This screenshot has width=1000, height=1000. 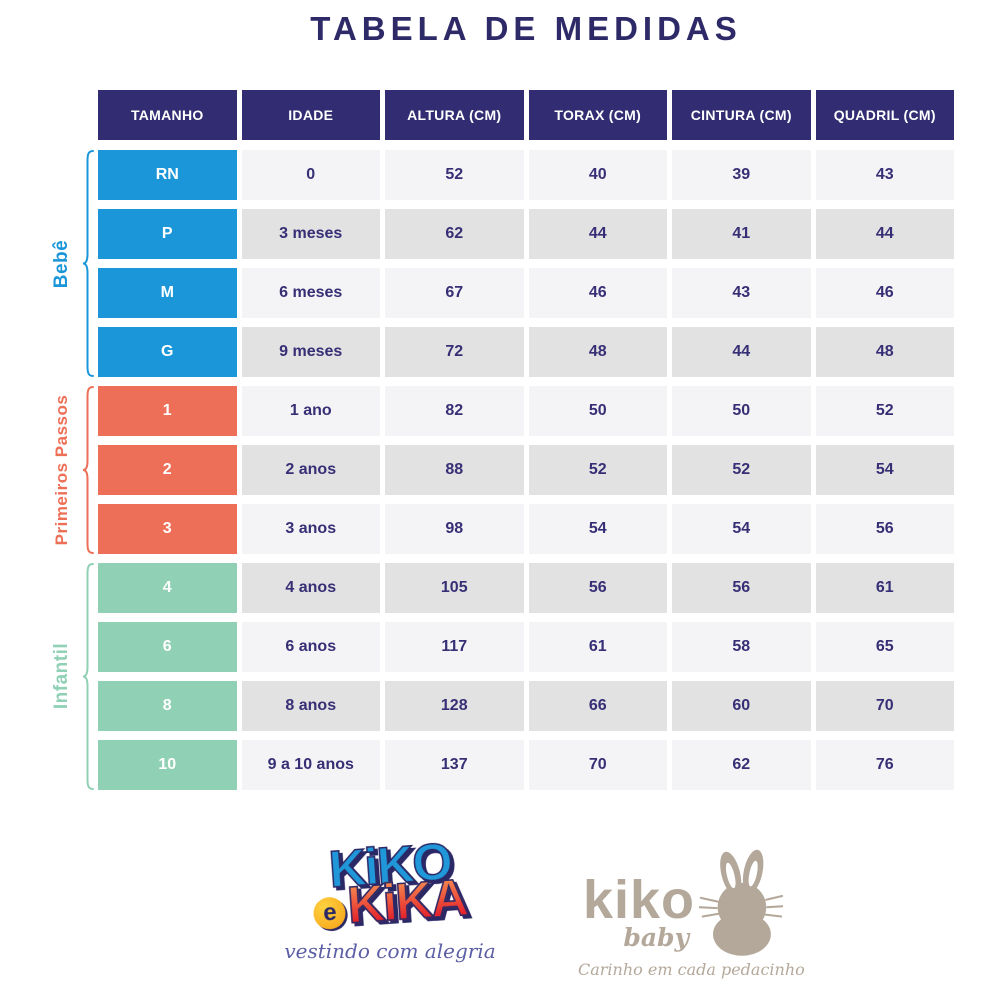 I want to click on group-label-bebe: Bebê, so click(x=61, y=264).